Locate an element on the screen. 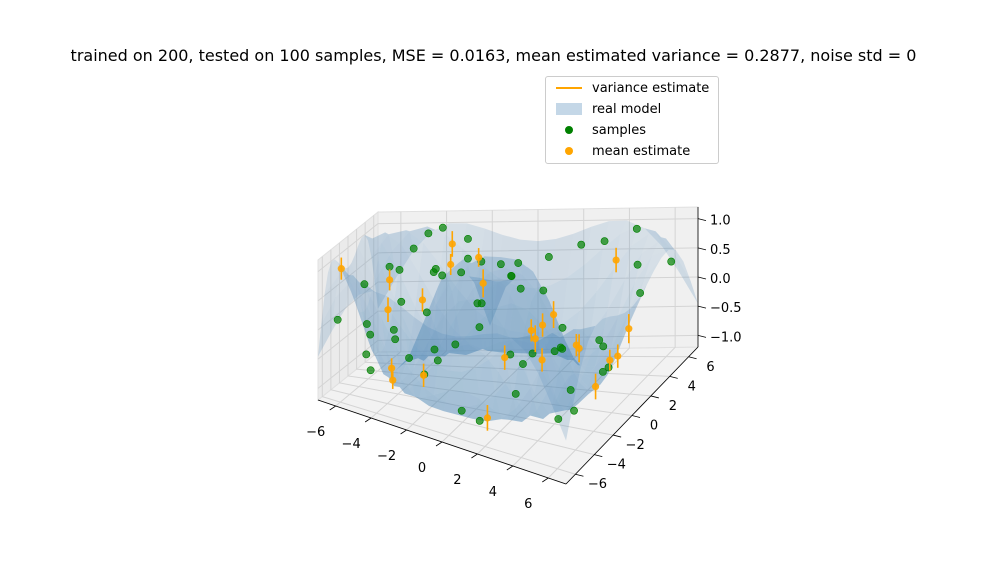  y-tick-label: −6 is located at coordinates (597, 484).